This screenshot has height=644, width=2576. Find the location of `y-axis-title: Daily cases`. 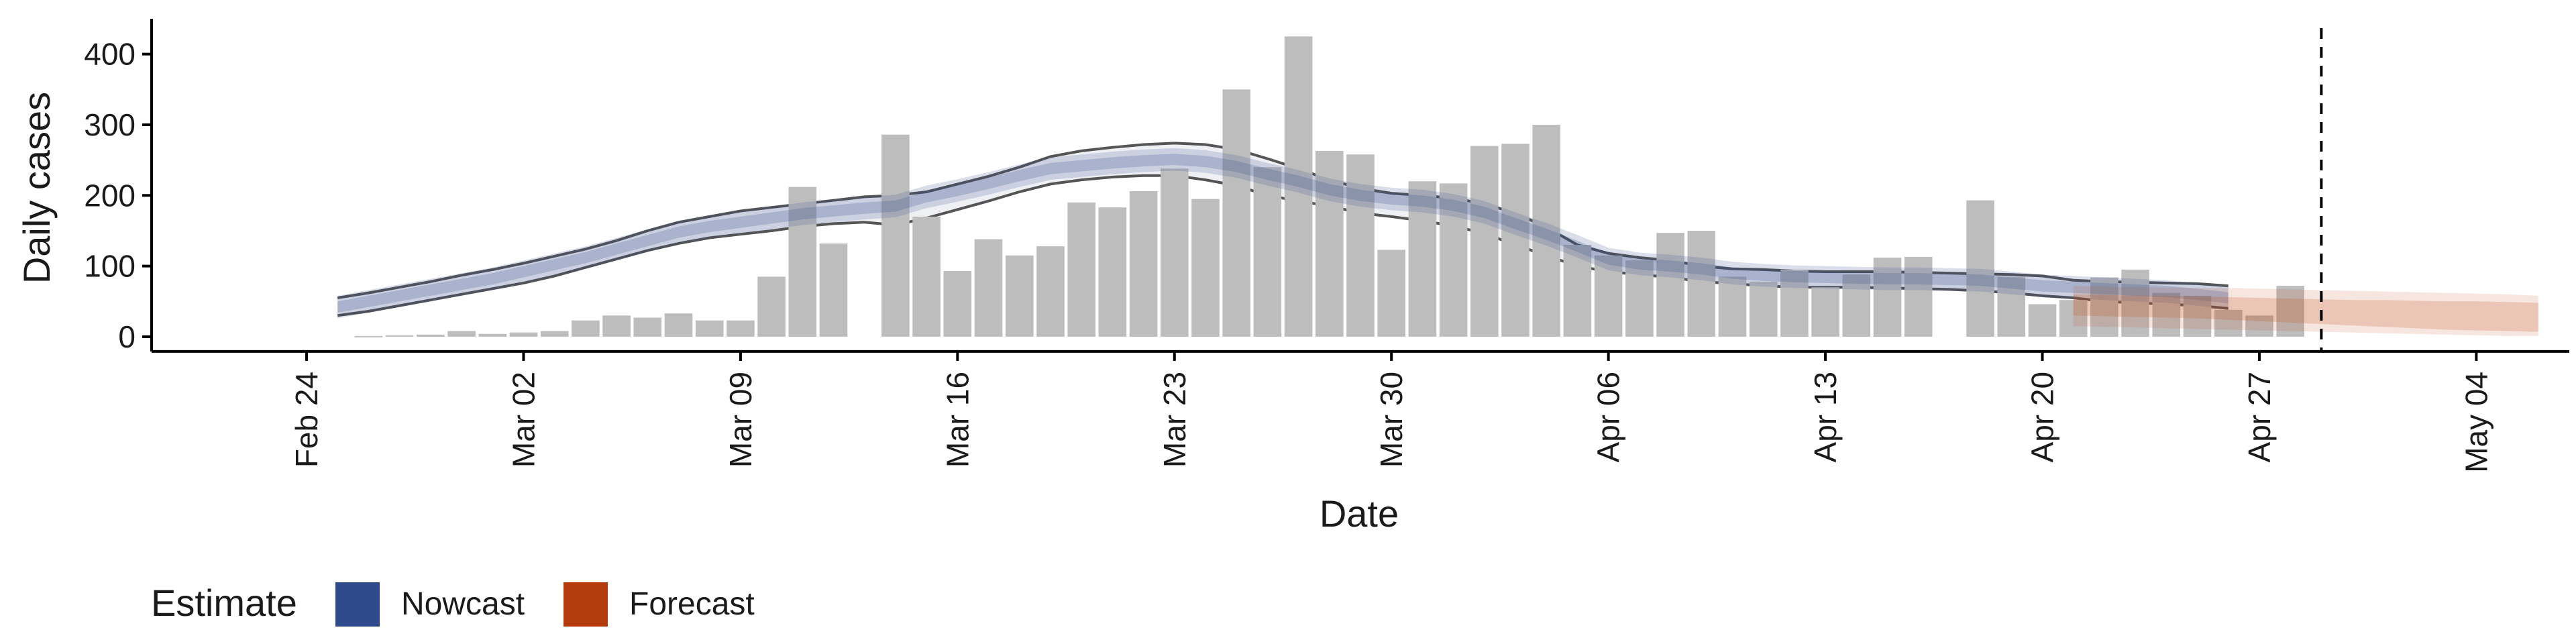

y-axis-title: Daily cases is located at coordinates (36, 188).